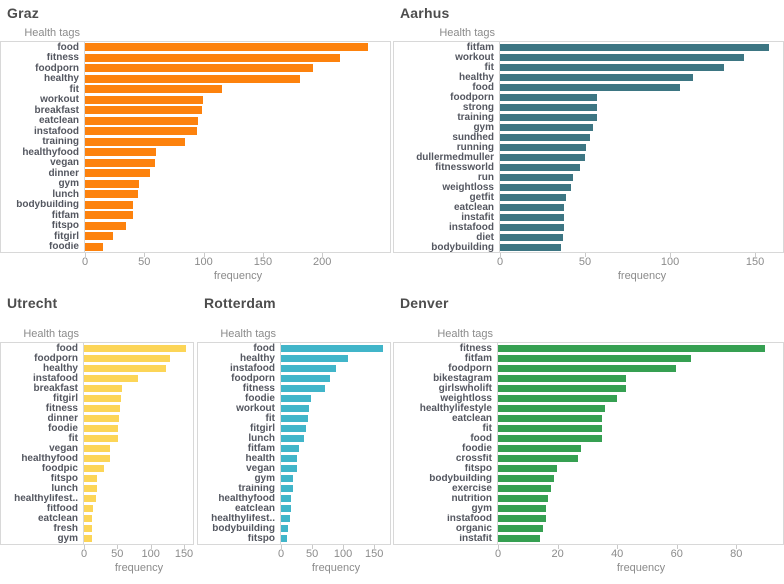 The width and height of the screenshot is (784, 584). I want to click on bar-healthylifestyle, so click(551, 408).